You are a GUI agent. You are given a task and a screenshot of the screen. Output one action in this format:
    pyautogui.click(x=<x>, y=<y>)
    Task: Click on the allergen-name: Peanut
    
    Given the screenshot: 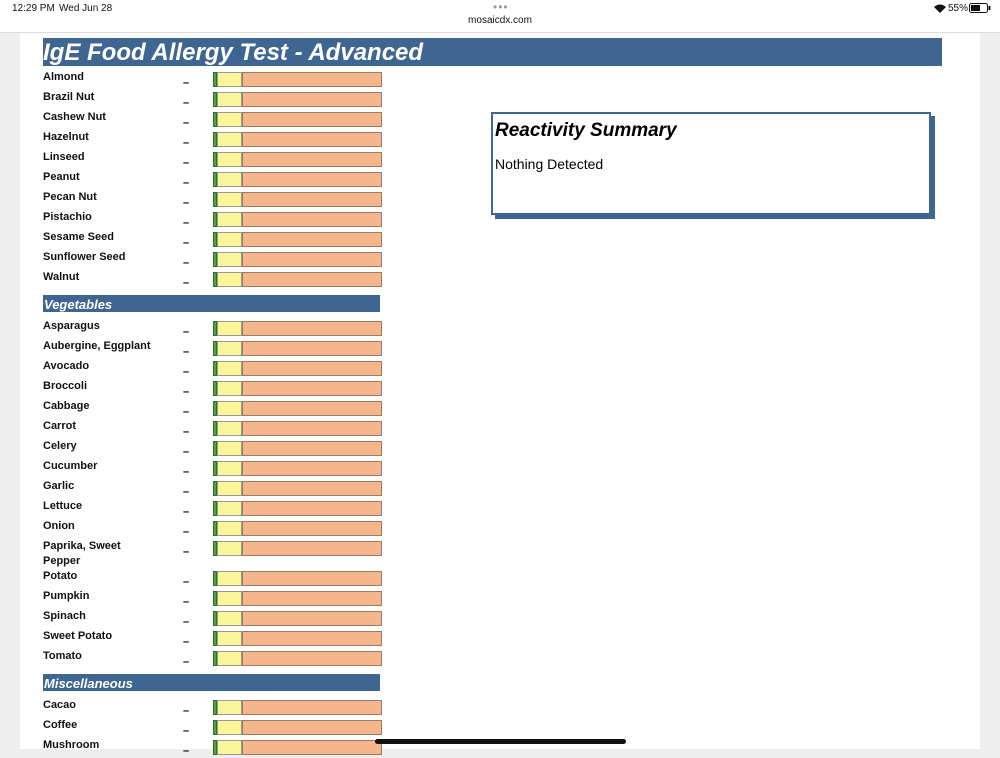 What is the action you would take?
    pyautogui.click(x=61, y=177)
    